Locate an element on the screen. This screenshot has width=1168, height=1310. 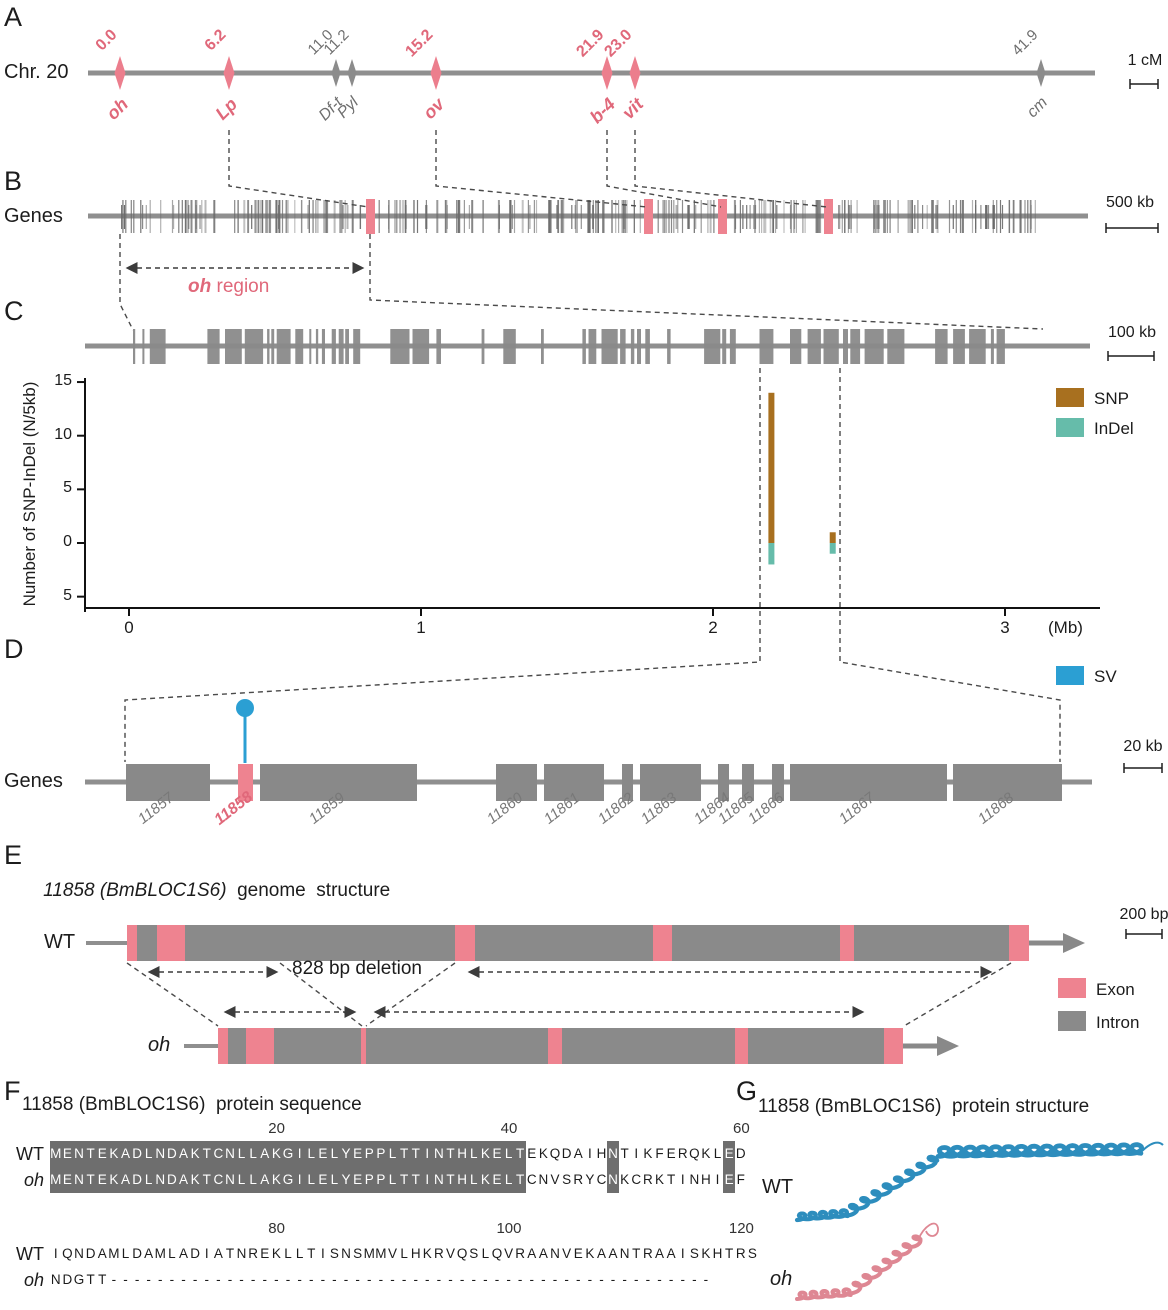
sv-legend-swatch is located at coordinates (1070, 675).